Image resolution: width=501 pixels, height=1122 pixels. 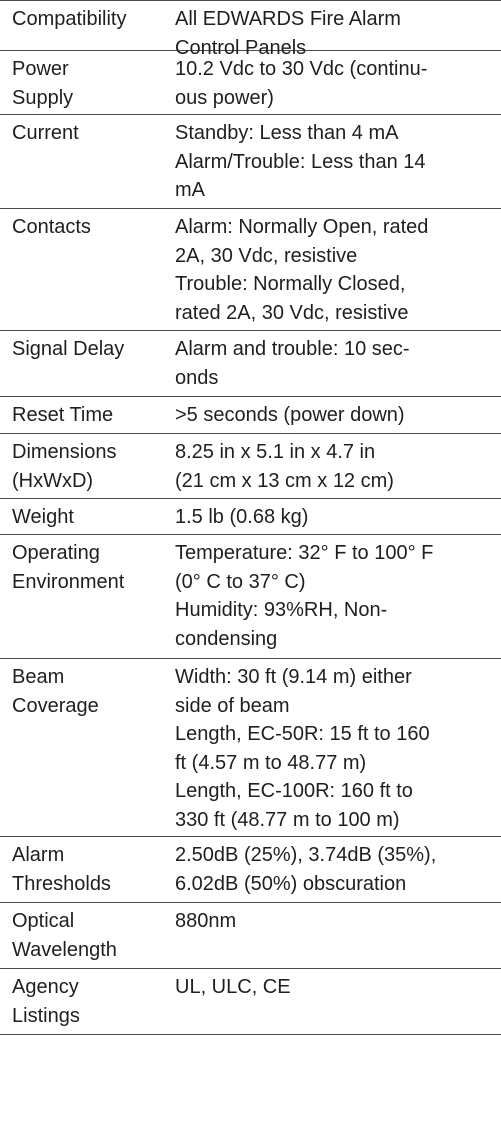 What do you see at coordinates (55, 691) in the screenshot?
I see `spec-label: Beam Coverage` at bounding box center [55, 691].